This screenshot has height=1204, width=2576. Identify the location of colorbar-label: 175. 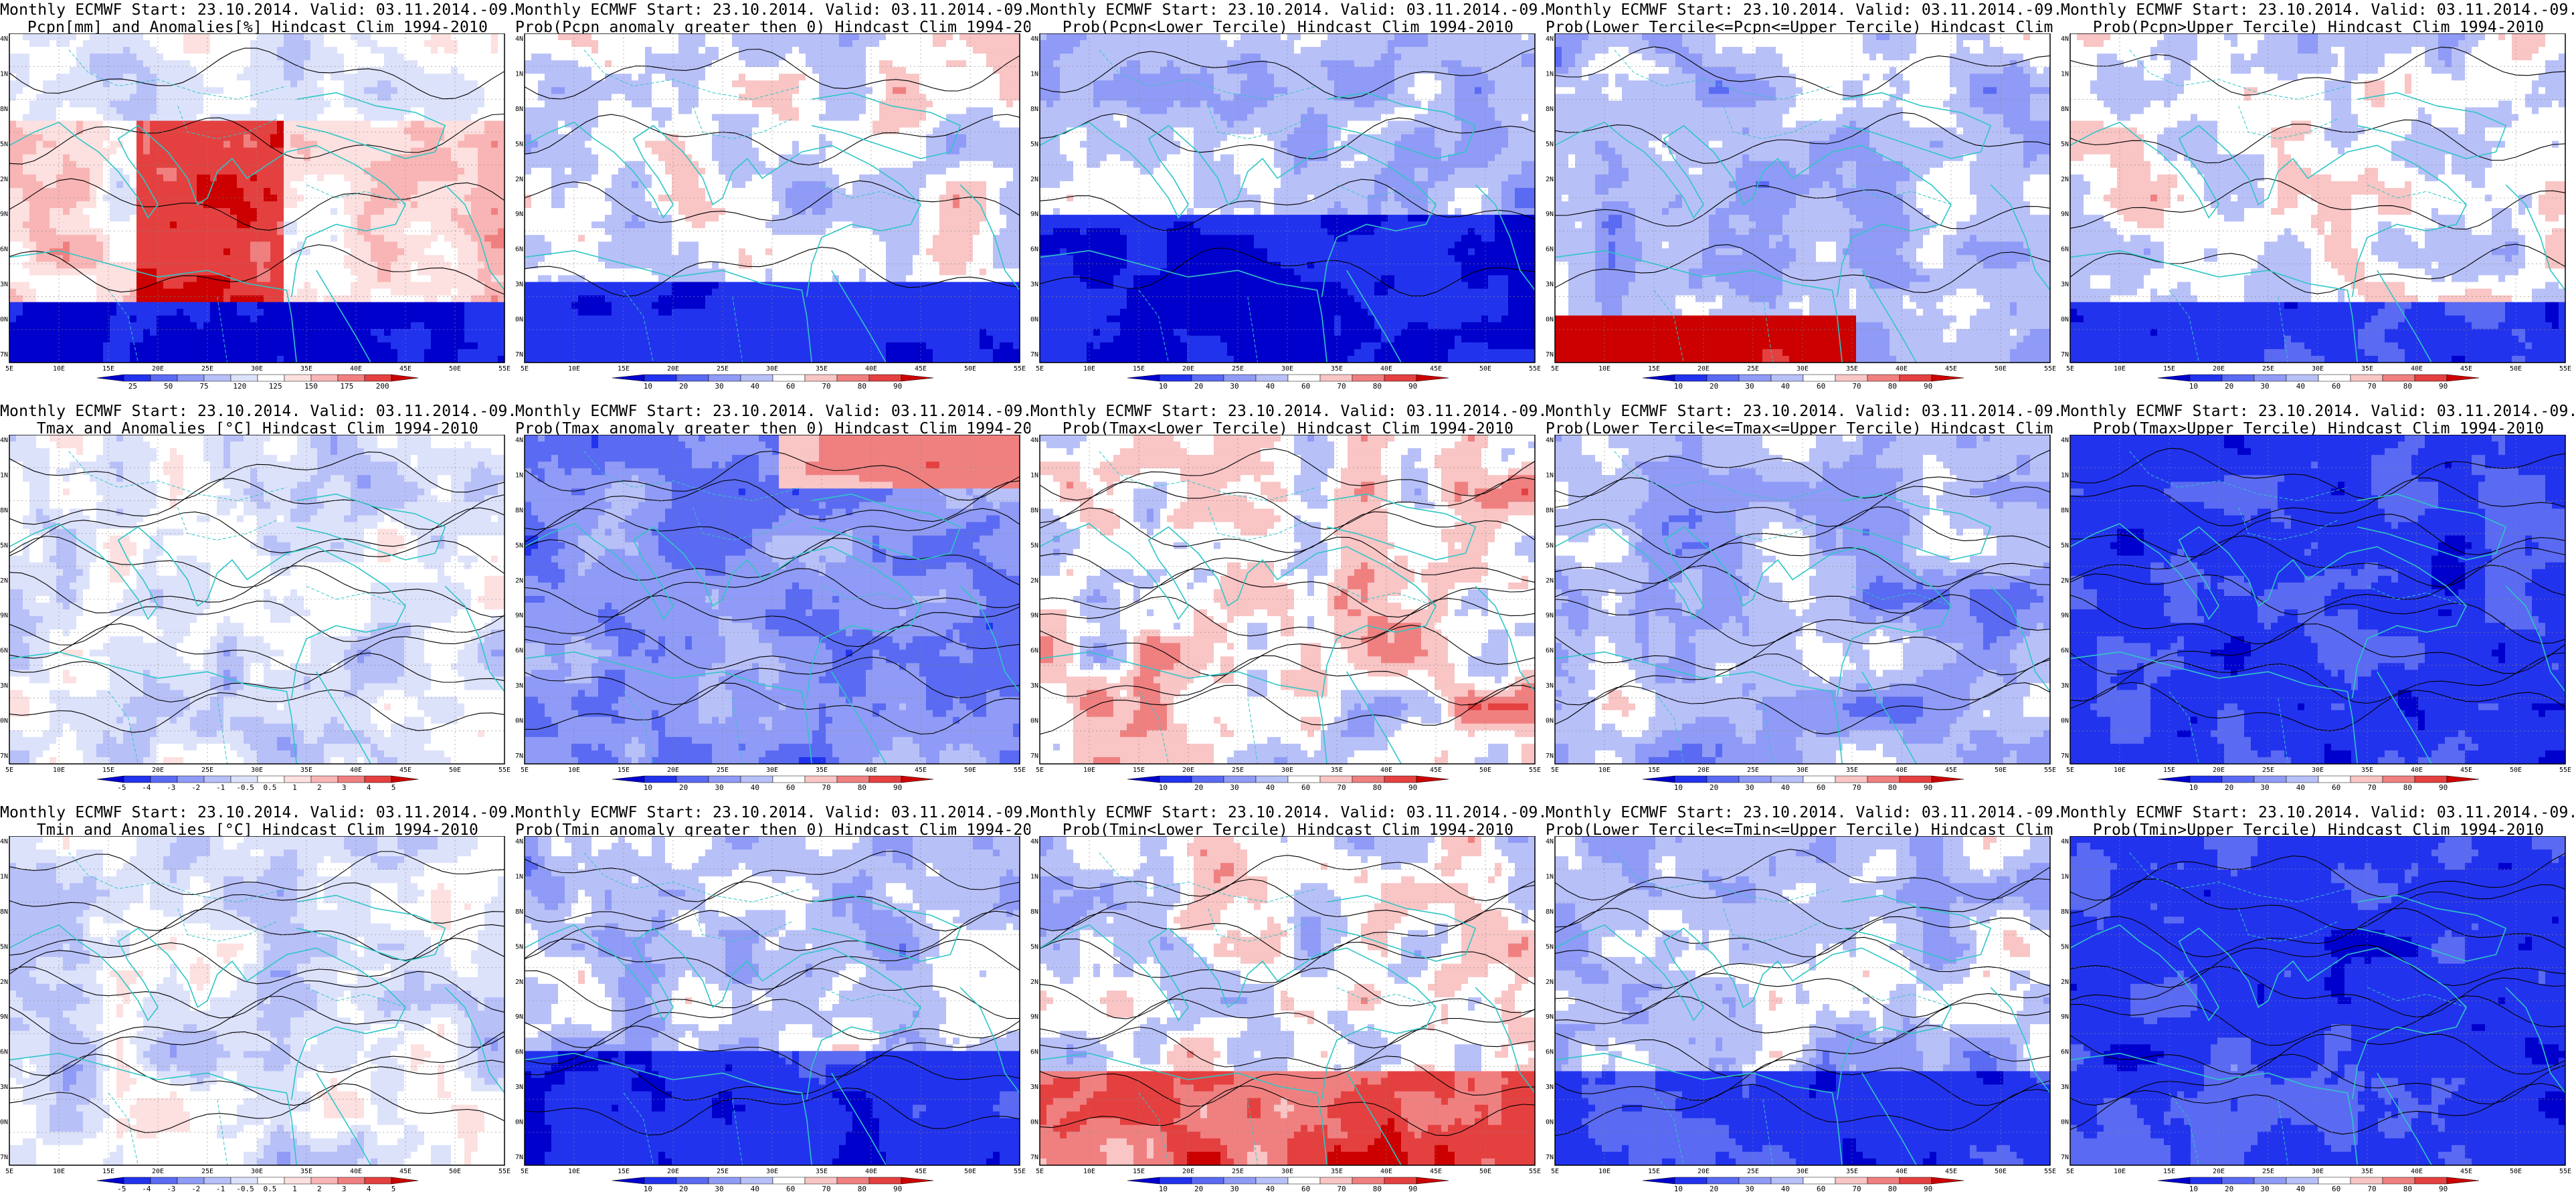
(346, 386).